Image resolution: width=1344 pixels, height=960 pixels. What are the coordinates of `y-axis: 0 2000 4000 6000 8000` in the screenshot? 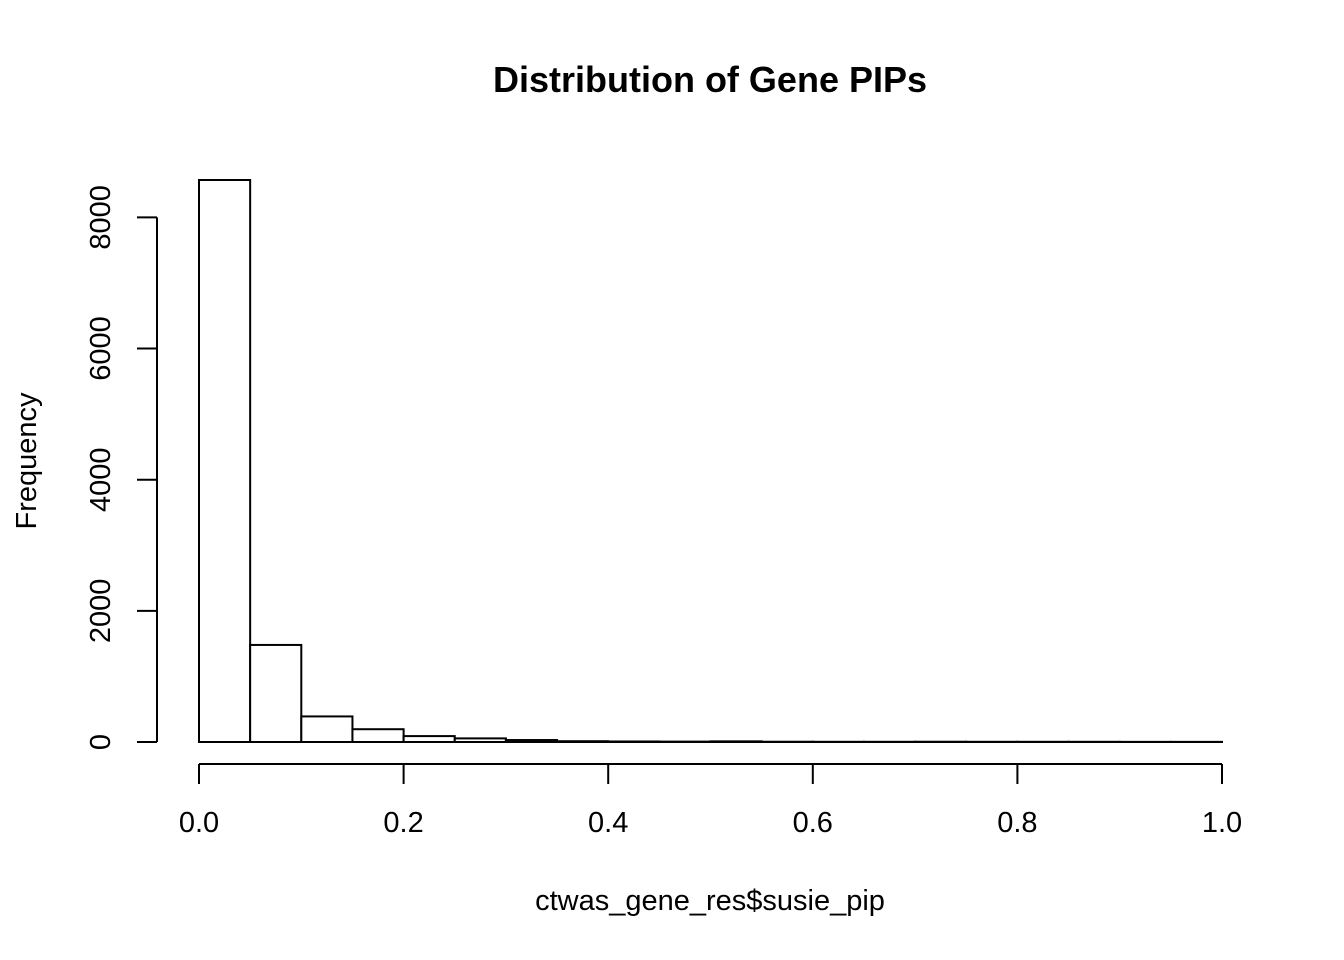 It's located at (121, 467).